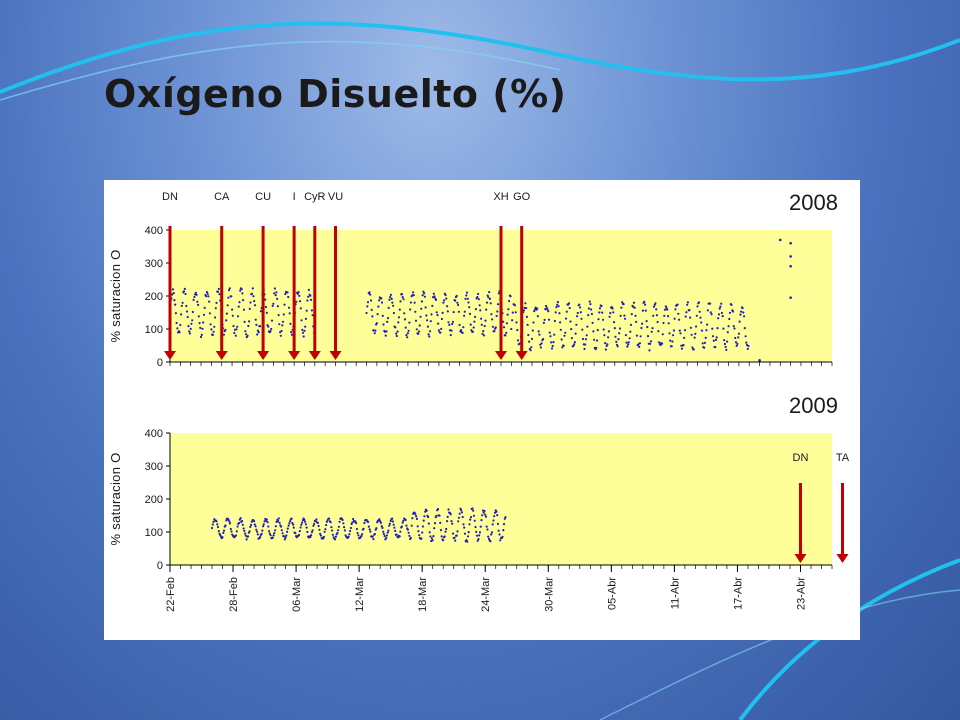 Image resolution: width=960 pixels, height=720 pixels. Describe the element at coordinates (486, 594) in the screenshot. I see `x-tick-label: 24-Mar` at that location.